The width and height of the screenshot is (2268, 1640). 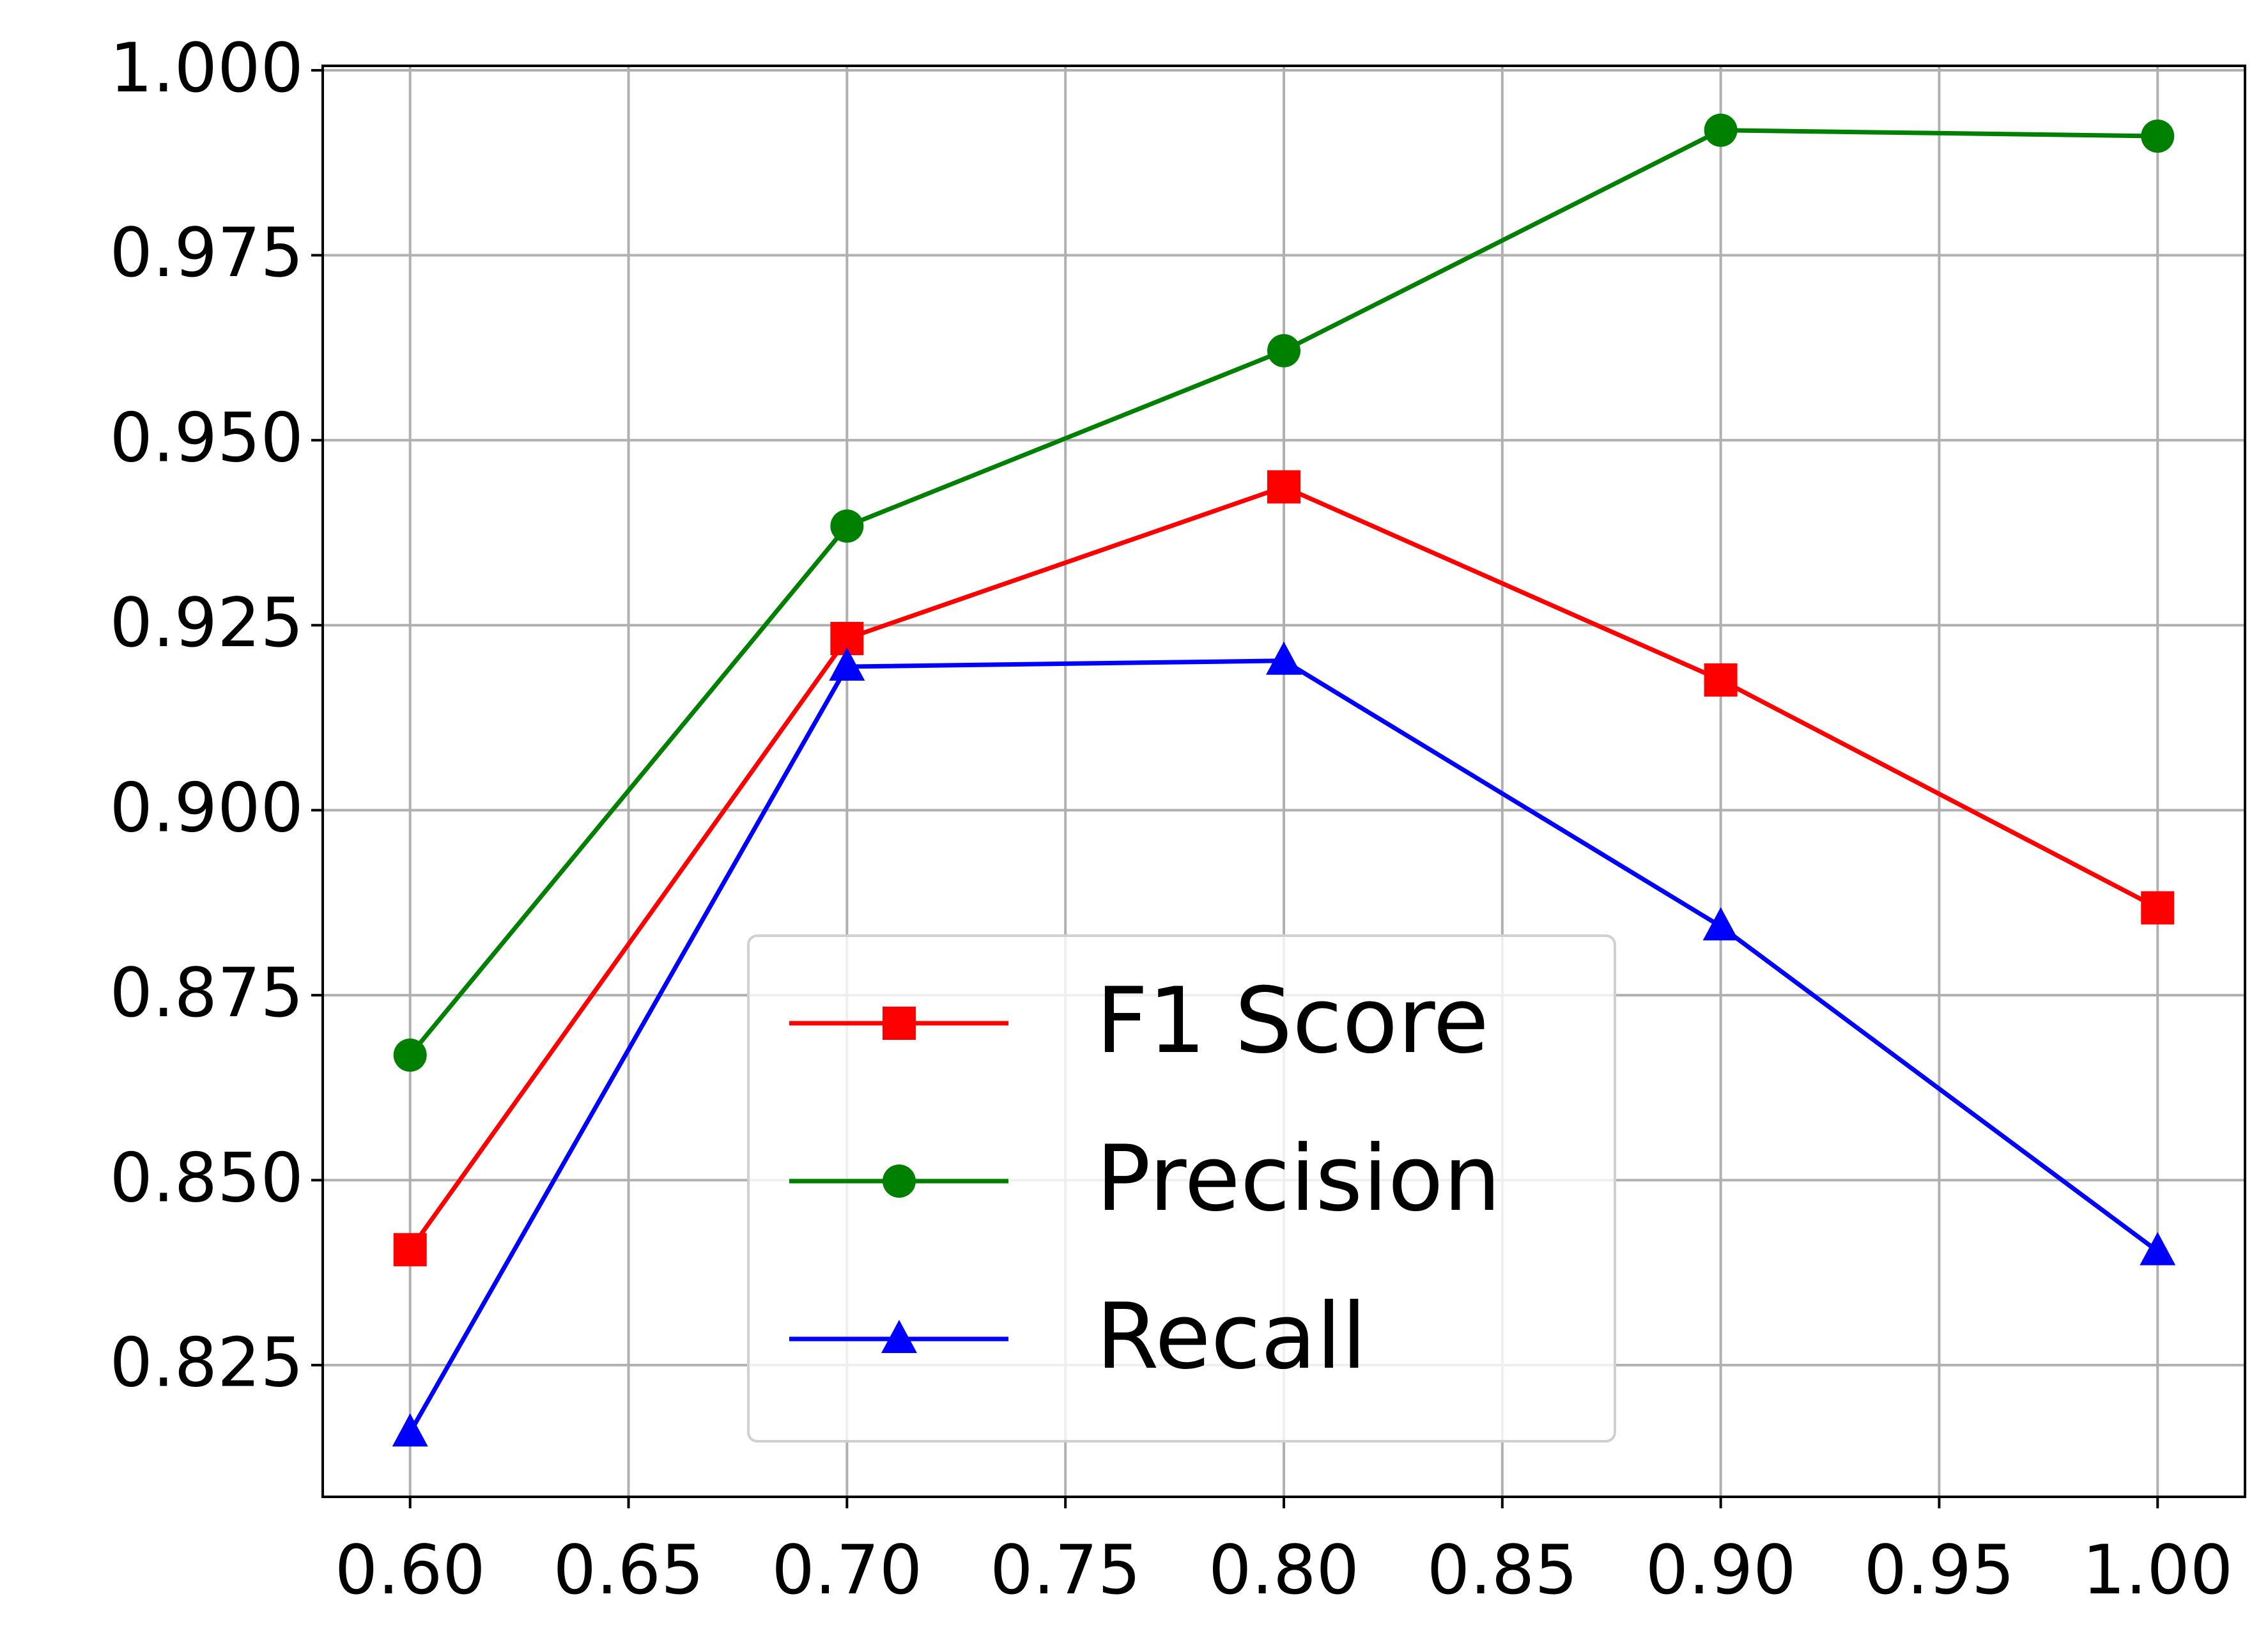 What do you see at coordinates (847, 1570) in the screenshot?
I see `x-tick-label: 0.70` at bounding box center [847, 1570].